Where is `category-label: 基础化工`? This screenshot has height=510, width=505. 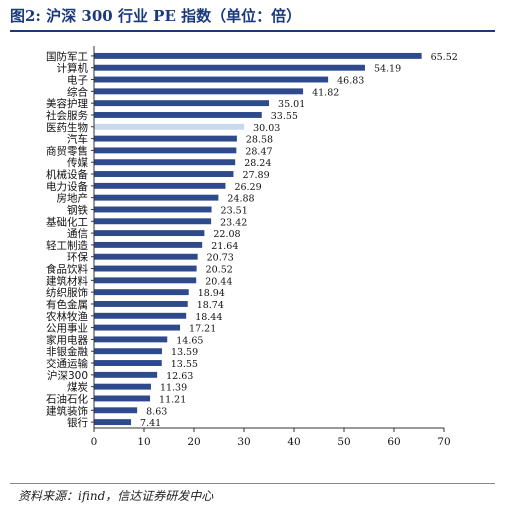
category-label: 基础化工 is located at coordinates (67, 221).